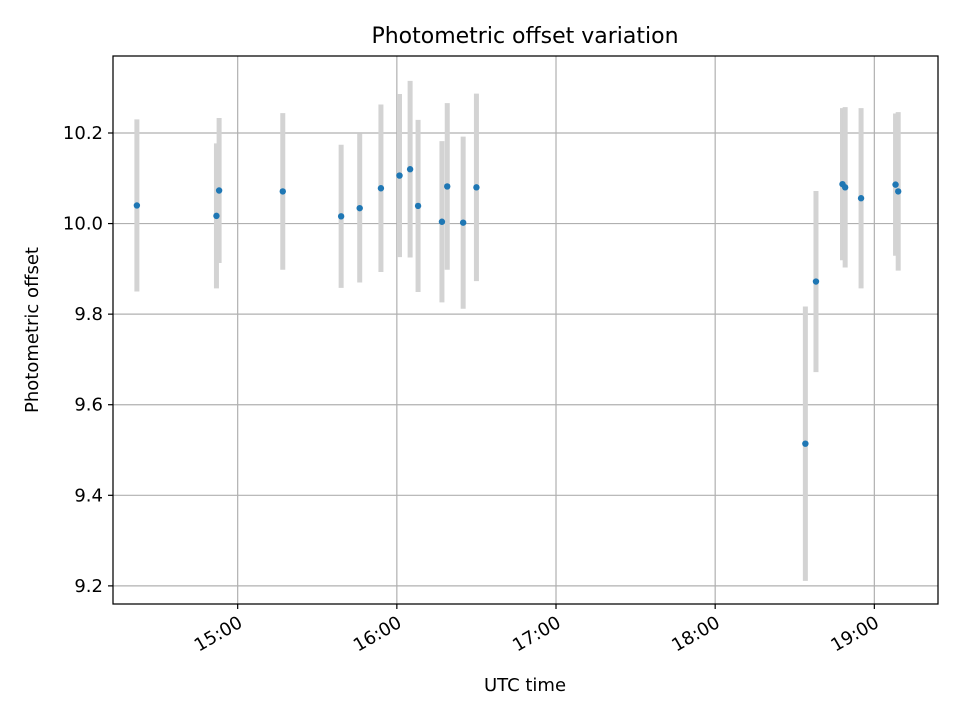  I want to click on y-tick-label: 9.2, so click(88, 586).